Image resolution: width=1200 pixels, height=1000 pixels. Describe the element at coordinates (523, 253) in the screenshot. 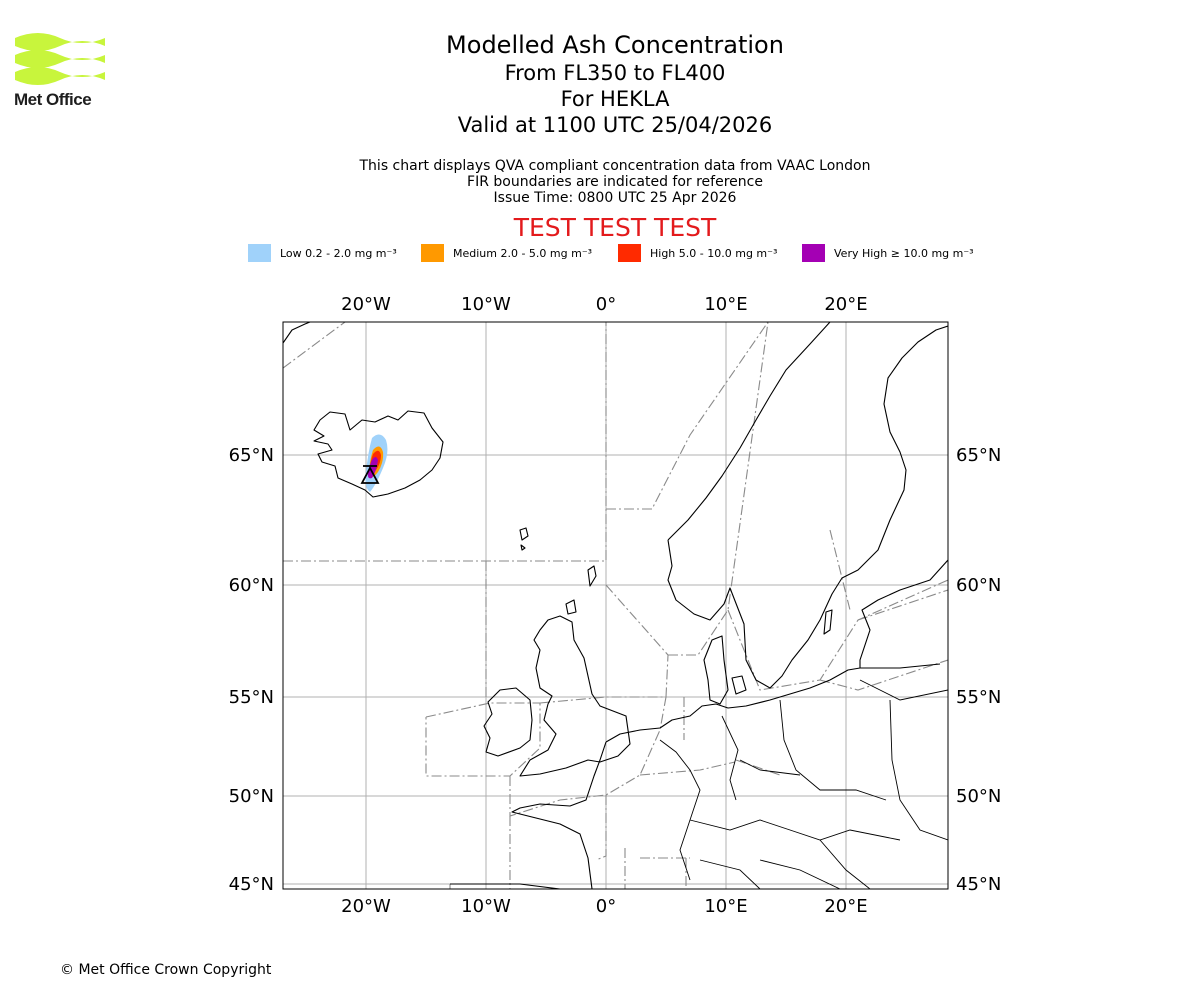

I see `legend-label-medium: Medium 2.0 - 5.0 mg m⁻³` at that location.